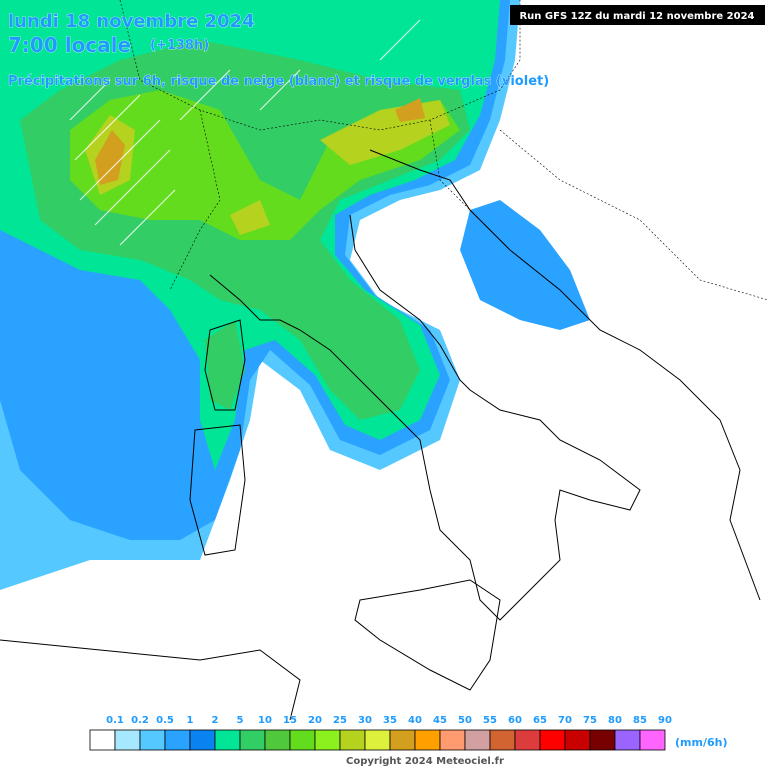  What do you see at coordinates (115, 720) in the screenshot?
I see `legend-label: 0.1` at bounding box center [115, 720].